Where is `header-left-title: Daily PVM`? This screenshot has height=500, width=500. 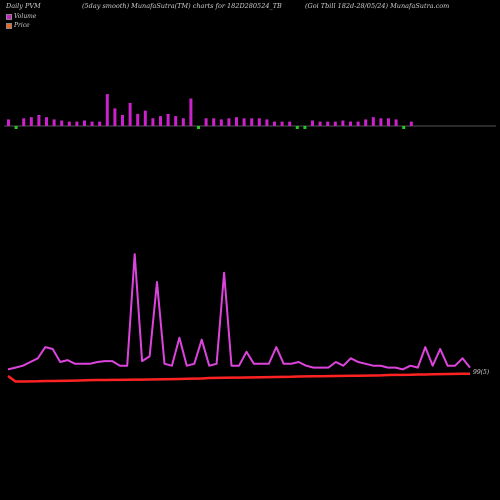
header-left-title: Daily PVM is located at coordinates (23, 6).